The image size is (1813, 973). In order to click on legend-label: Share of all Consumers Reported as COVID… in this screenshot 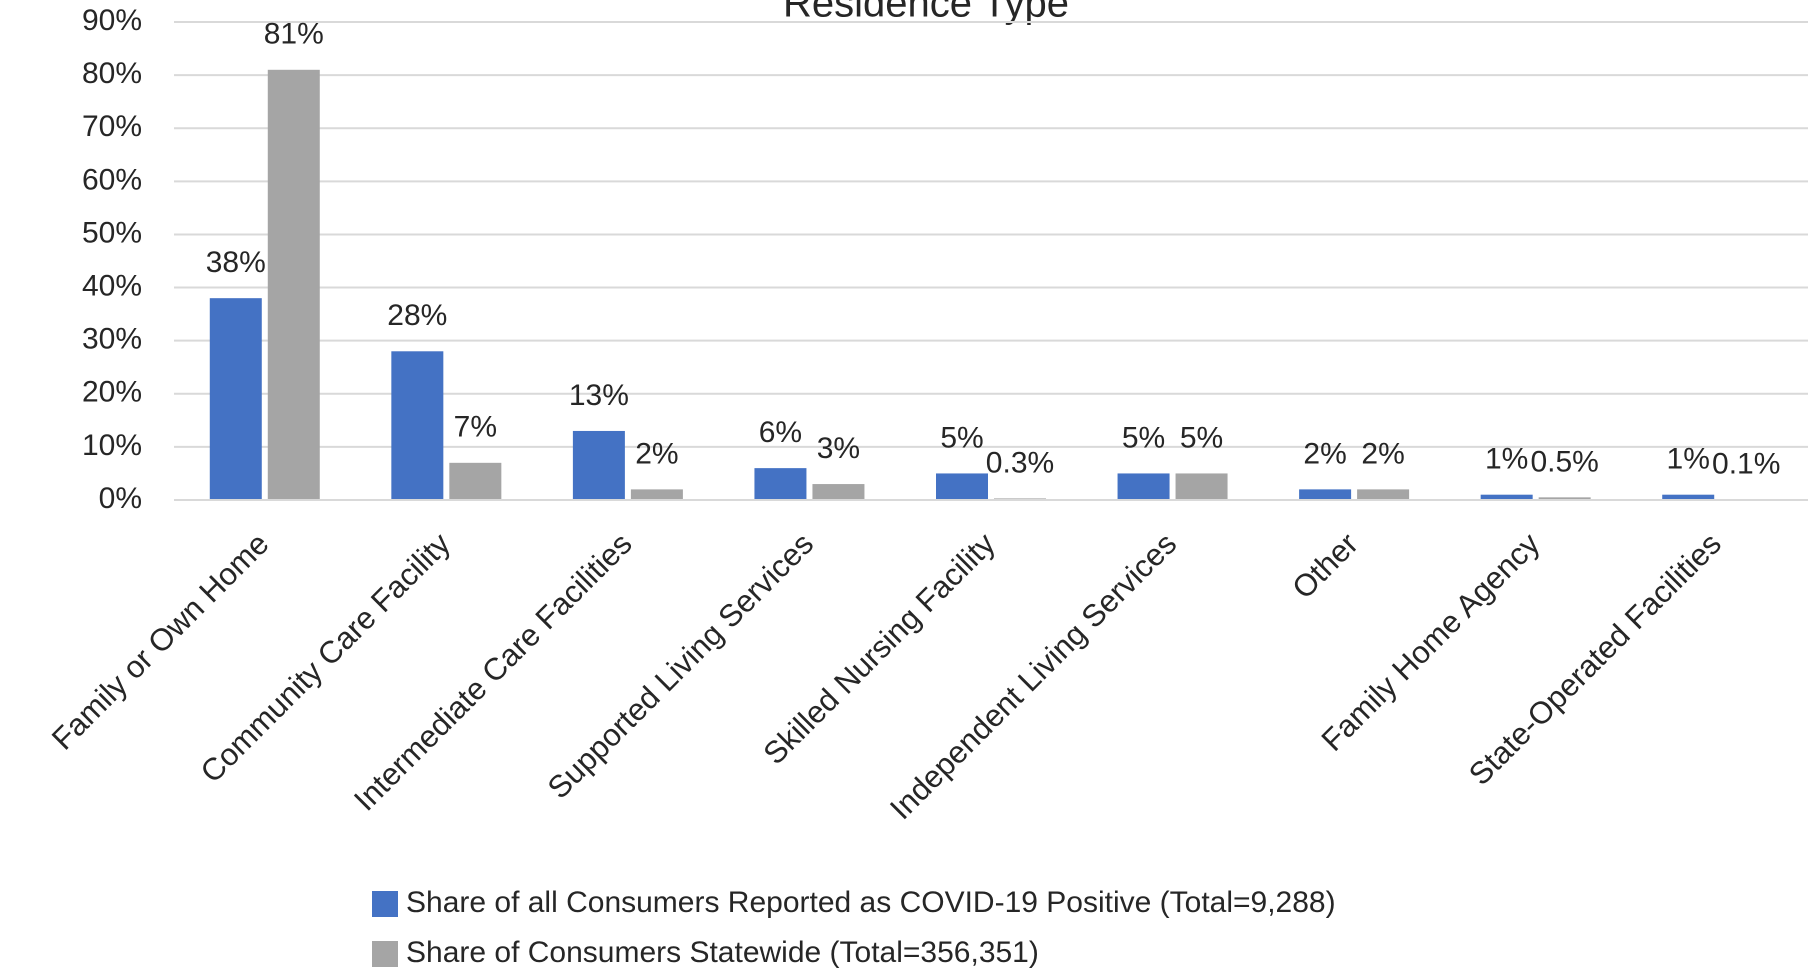, I will do `click(871, 902)`.